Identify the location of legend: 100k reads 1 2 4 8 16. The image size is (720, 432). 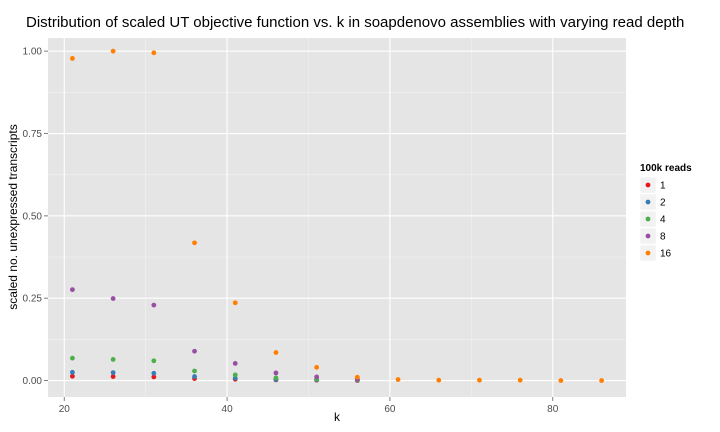
(665, 212).